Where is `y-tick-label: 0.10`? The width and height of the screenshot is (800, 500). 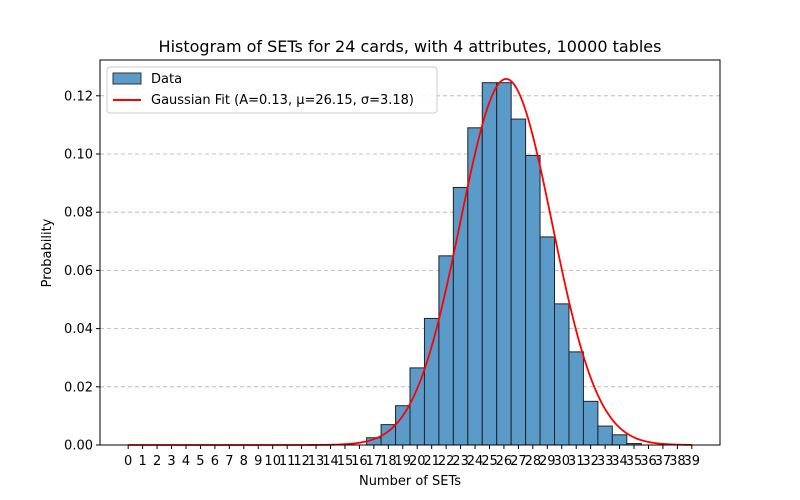
y-tick-label: 0.10 is located at coordinates (78, 154).